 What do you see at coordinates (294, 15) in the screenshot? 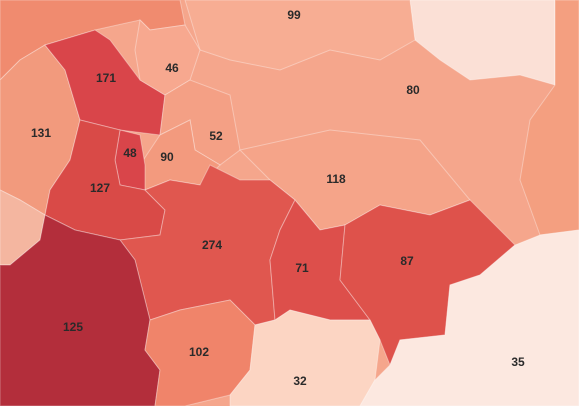
I see `region-label: 99` at bounding box center [294, 15].